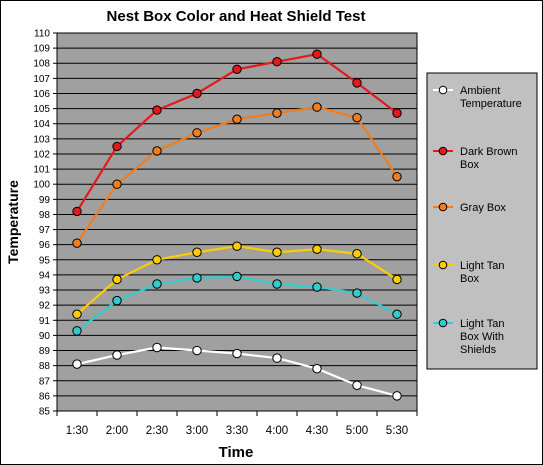 Image resolution: width=543 pixels, height=465 pixels. What do you see at coordinates (45, 412) in the screenshot?
I see `y-tick-label: 85` at bounding box center [45, 412].